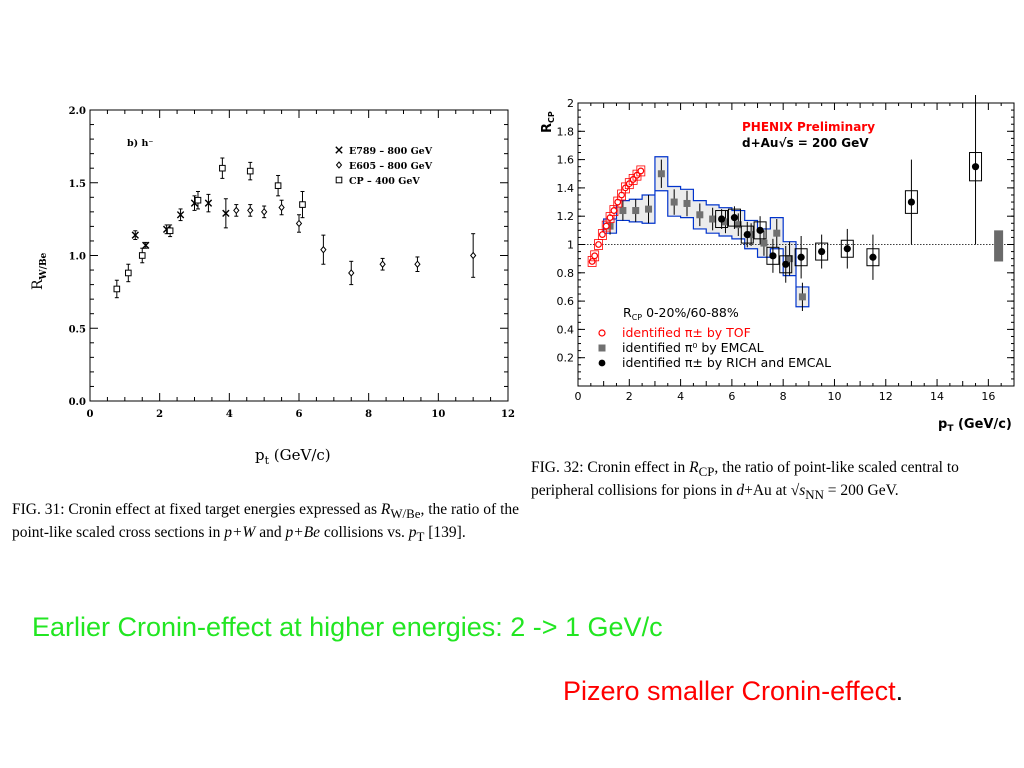 The image size is (1024, 768). I want to click on series-cross, so click(180, 221).